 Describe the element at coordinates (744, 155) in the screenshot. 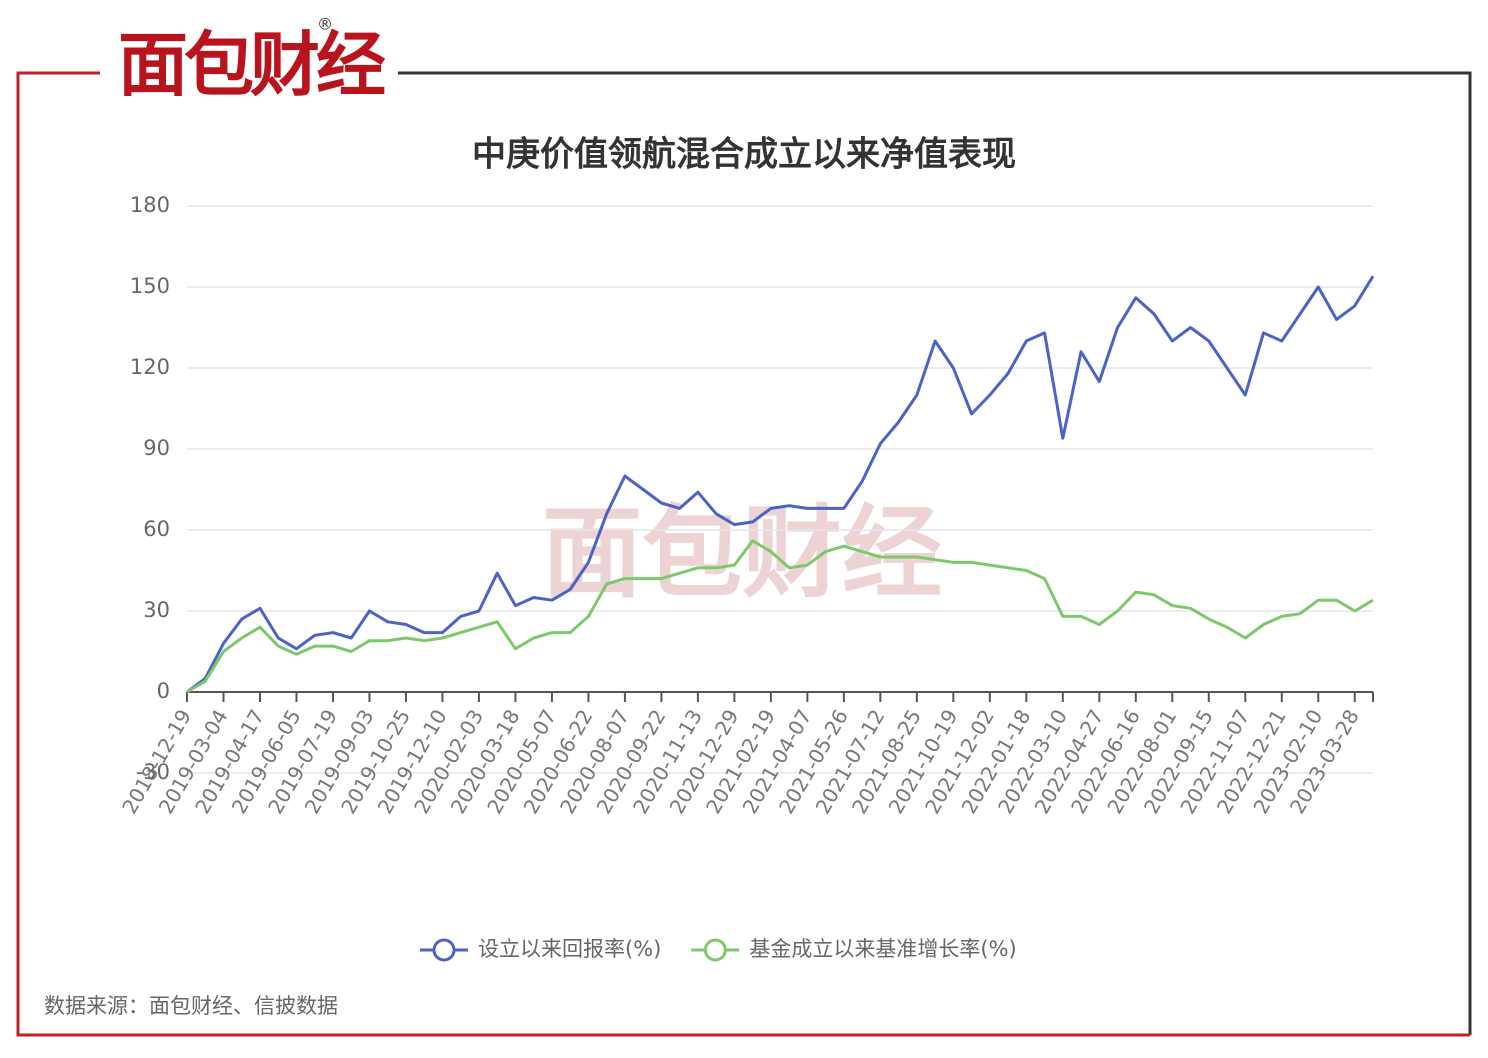

I see `chart-title: 中庚价值领航混合成立以来净值表现` at that location.